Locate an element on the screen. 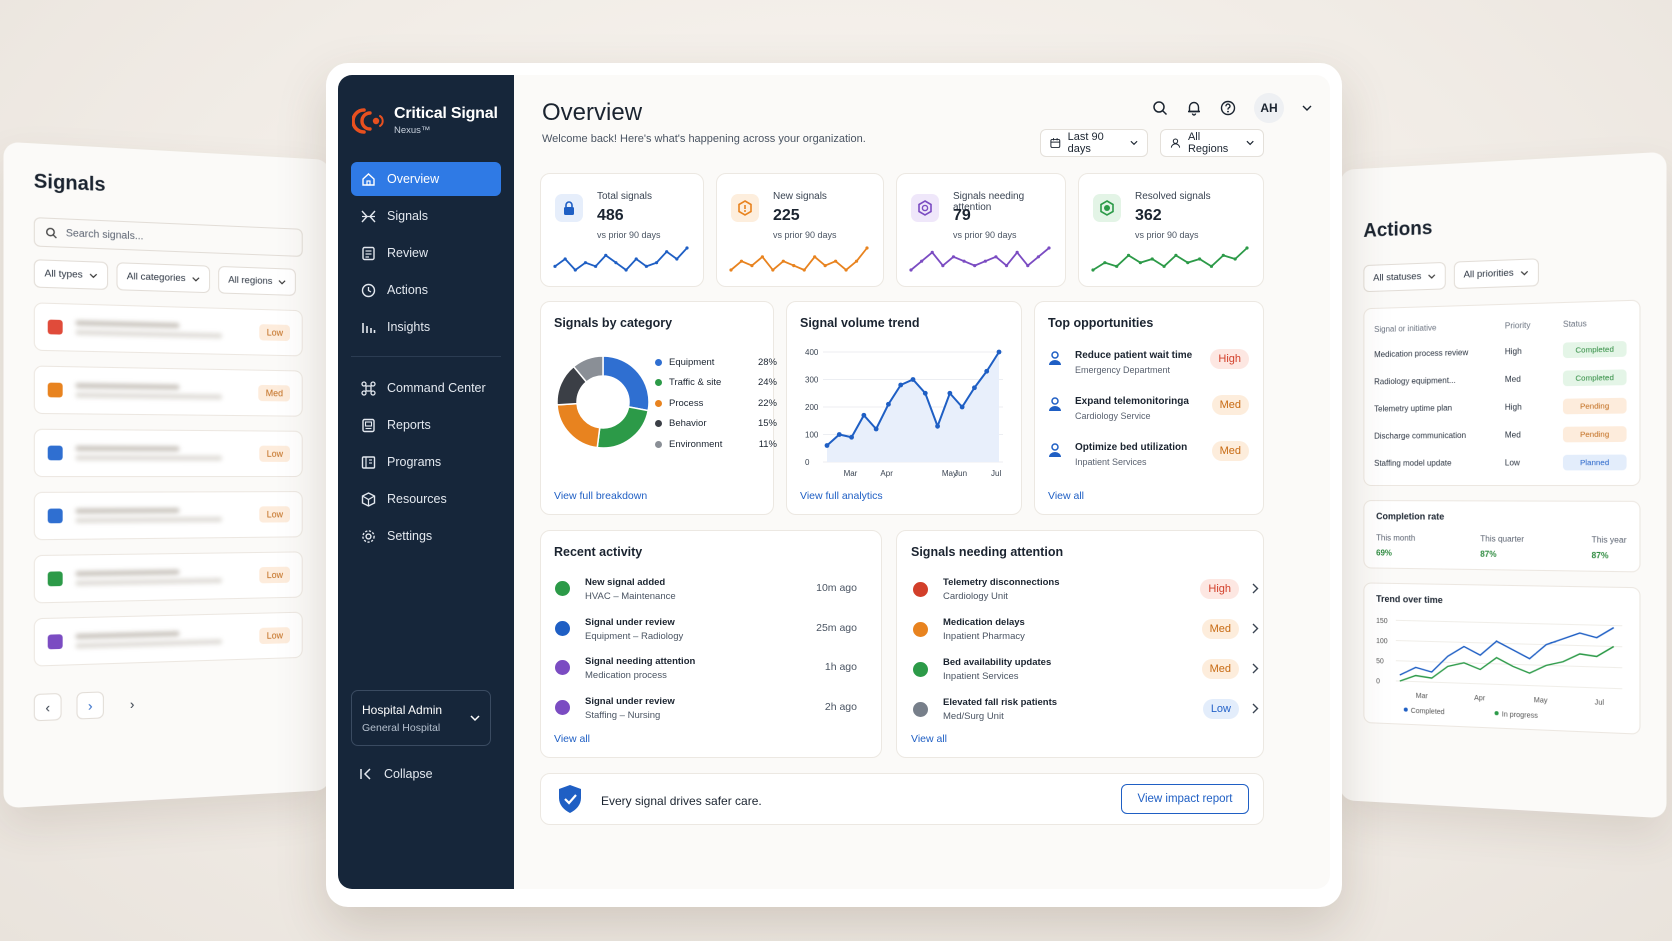  sidebar-item-resources: Resources is located at coordinates (426, 499).